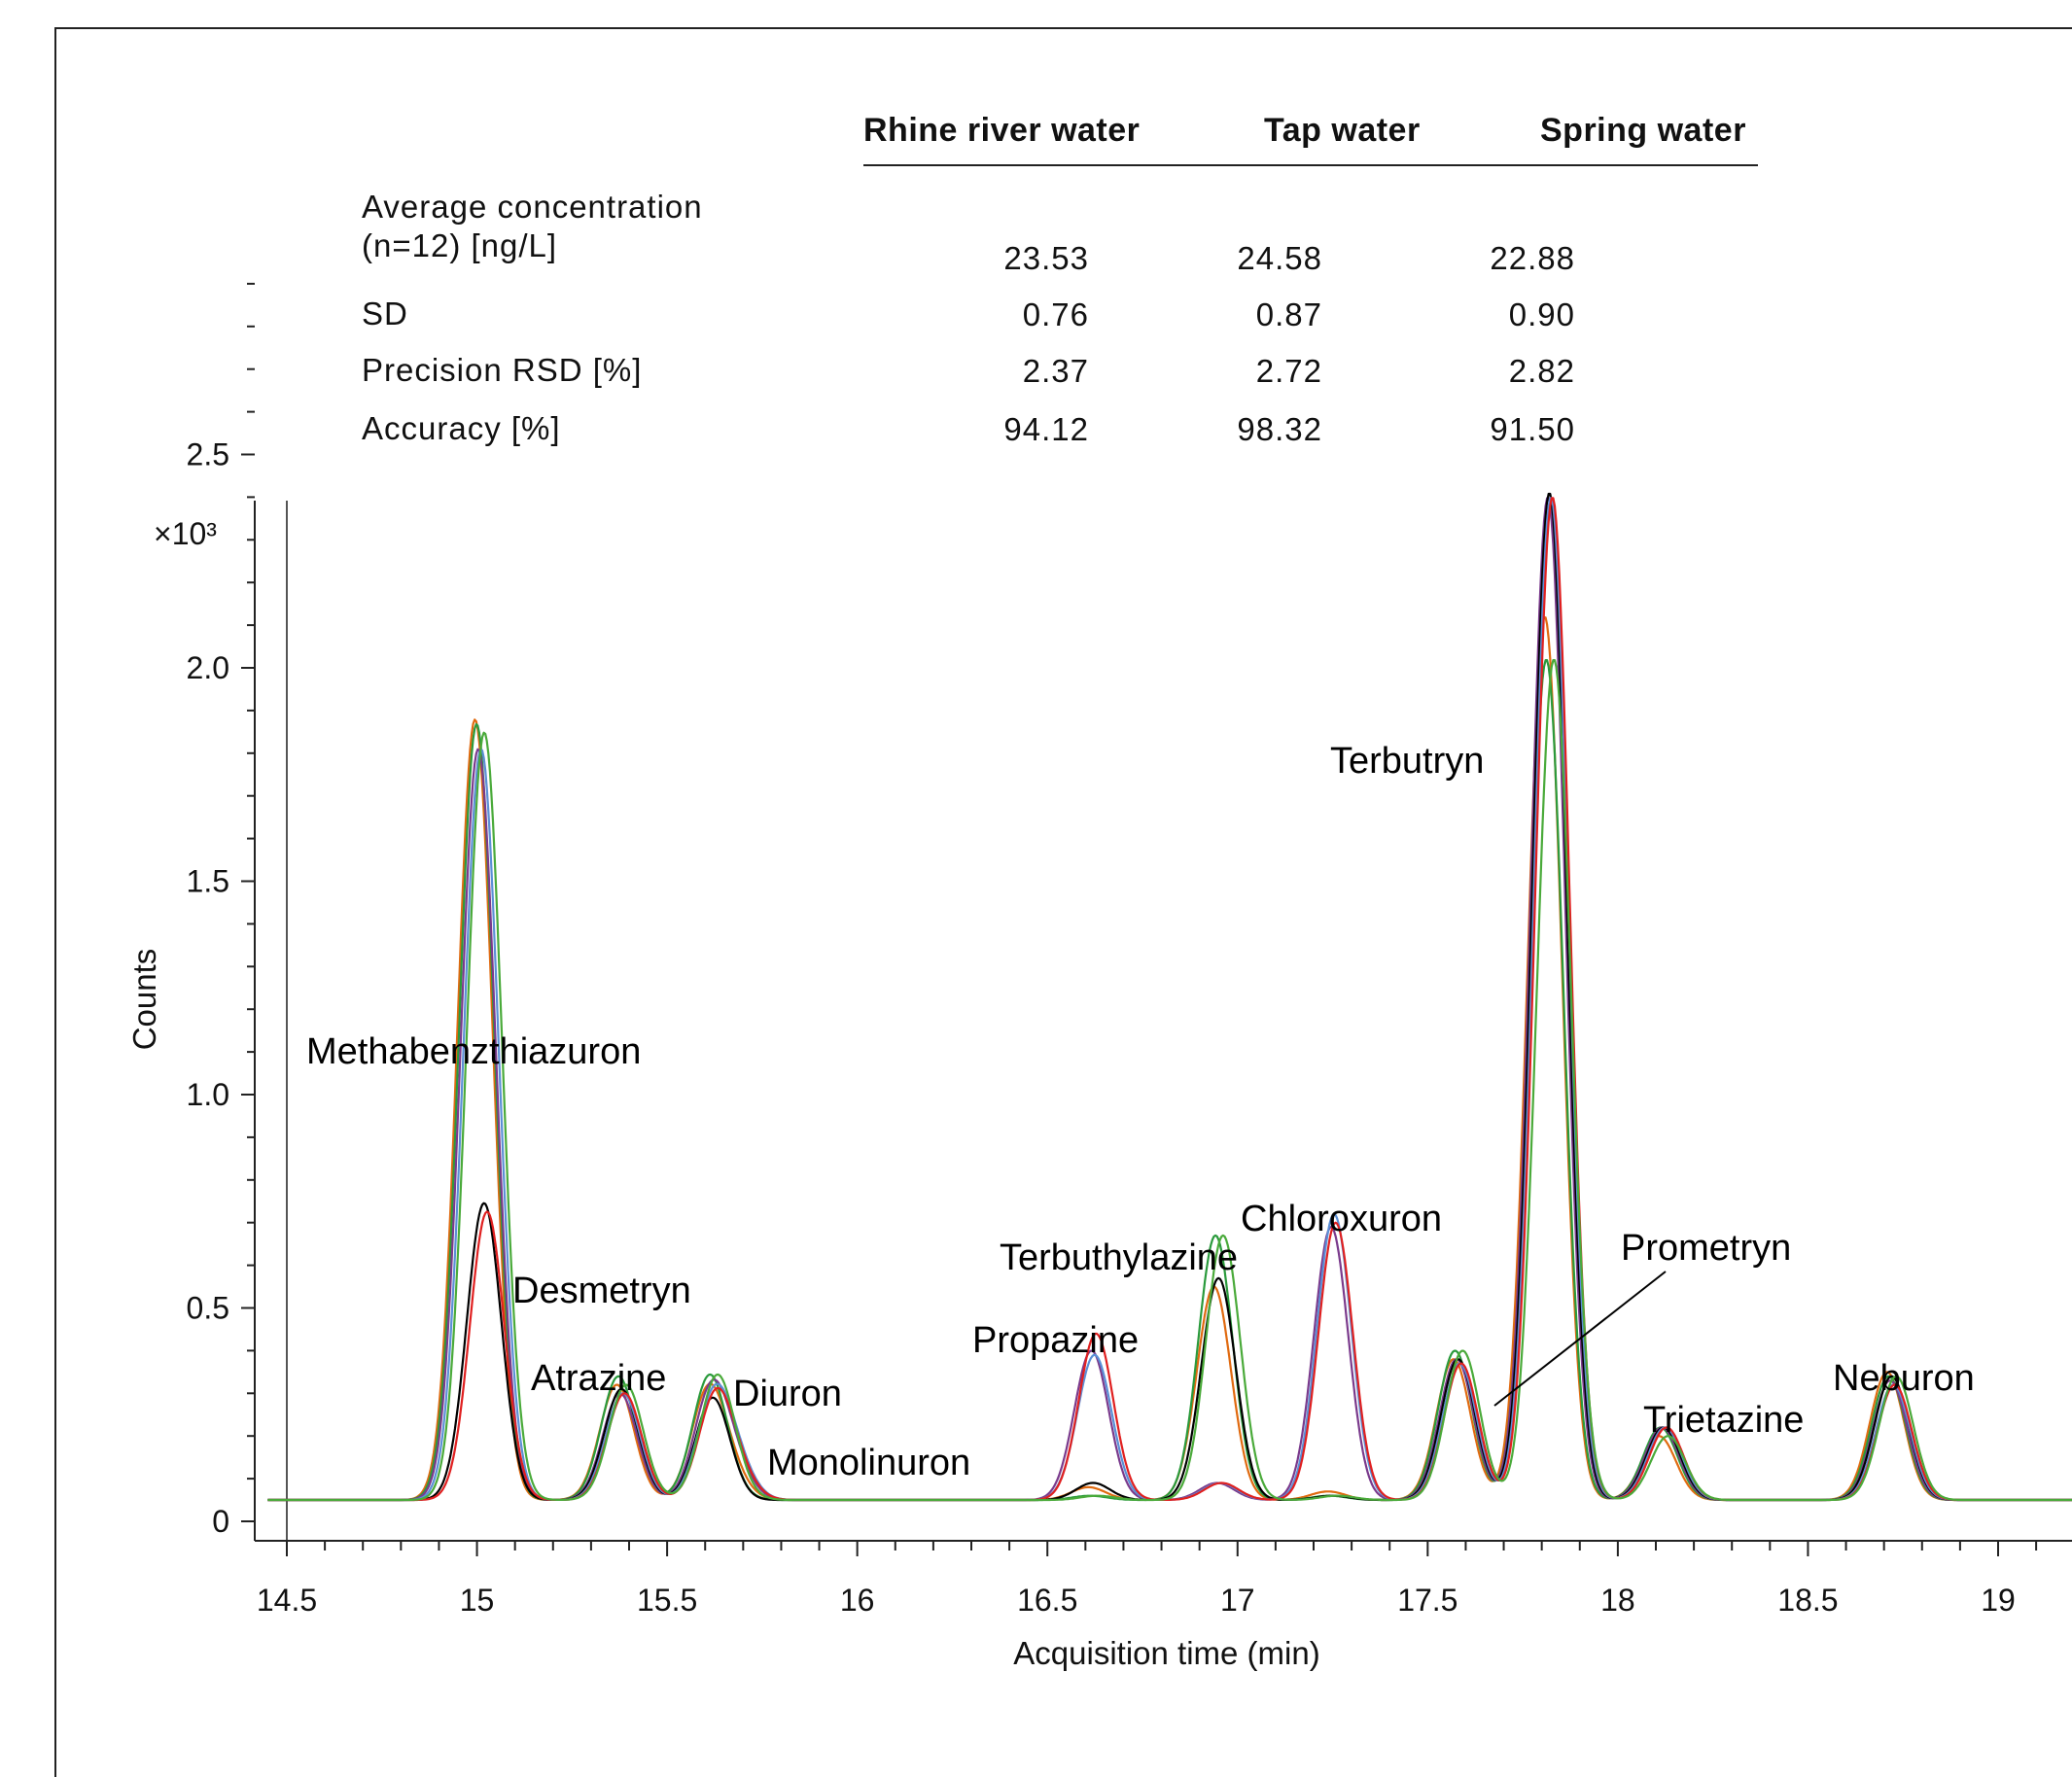 Image resolution: width=2072 pixels, height=1777 pixels. Describe the element at coordinates (208, 1094) in the screenshot. I see `y-tick-label: 1.0` at that location.